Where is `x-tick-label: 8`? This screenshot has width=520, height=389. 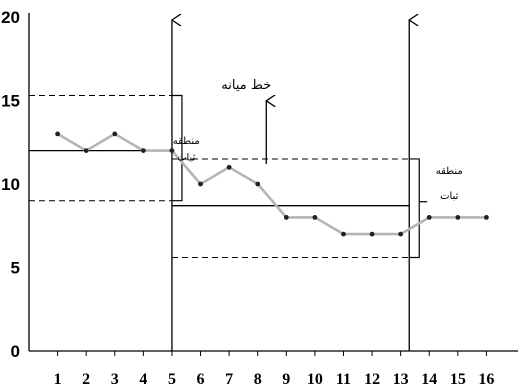
x-tick-label: 8 is located at coordinates (258, 379).